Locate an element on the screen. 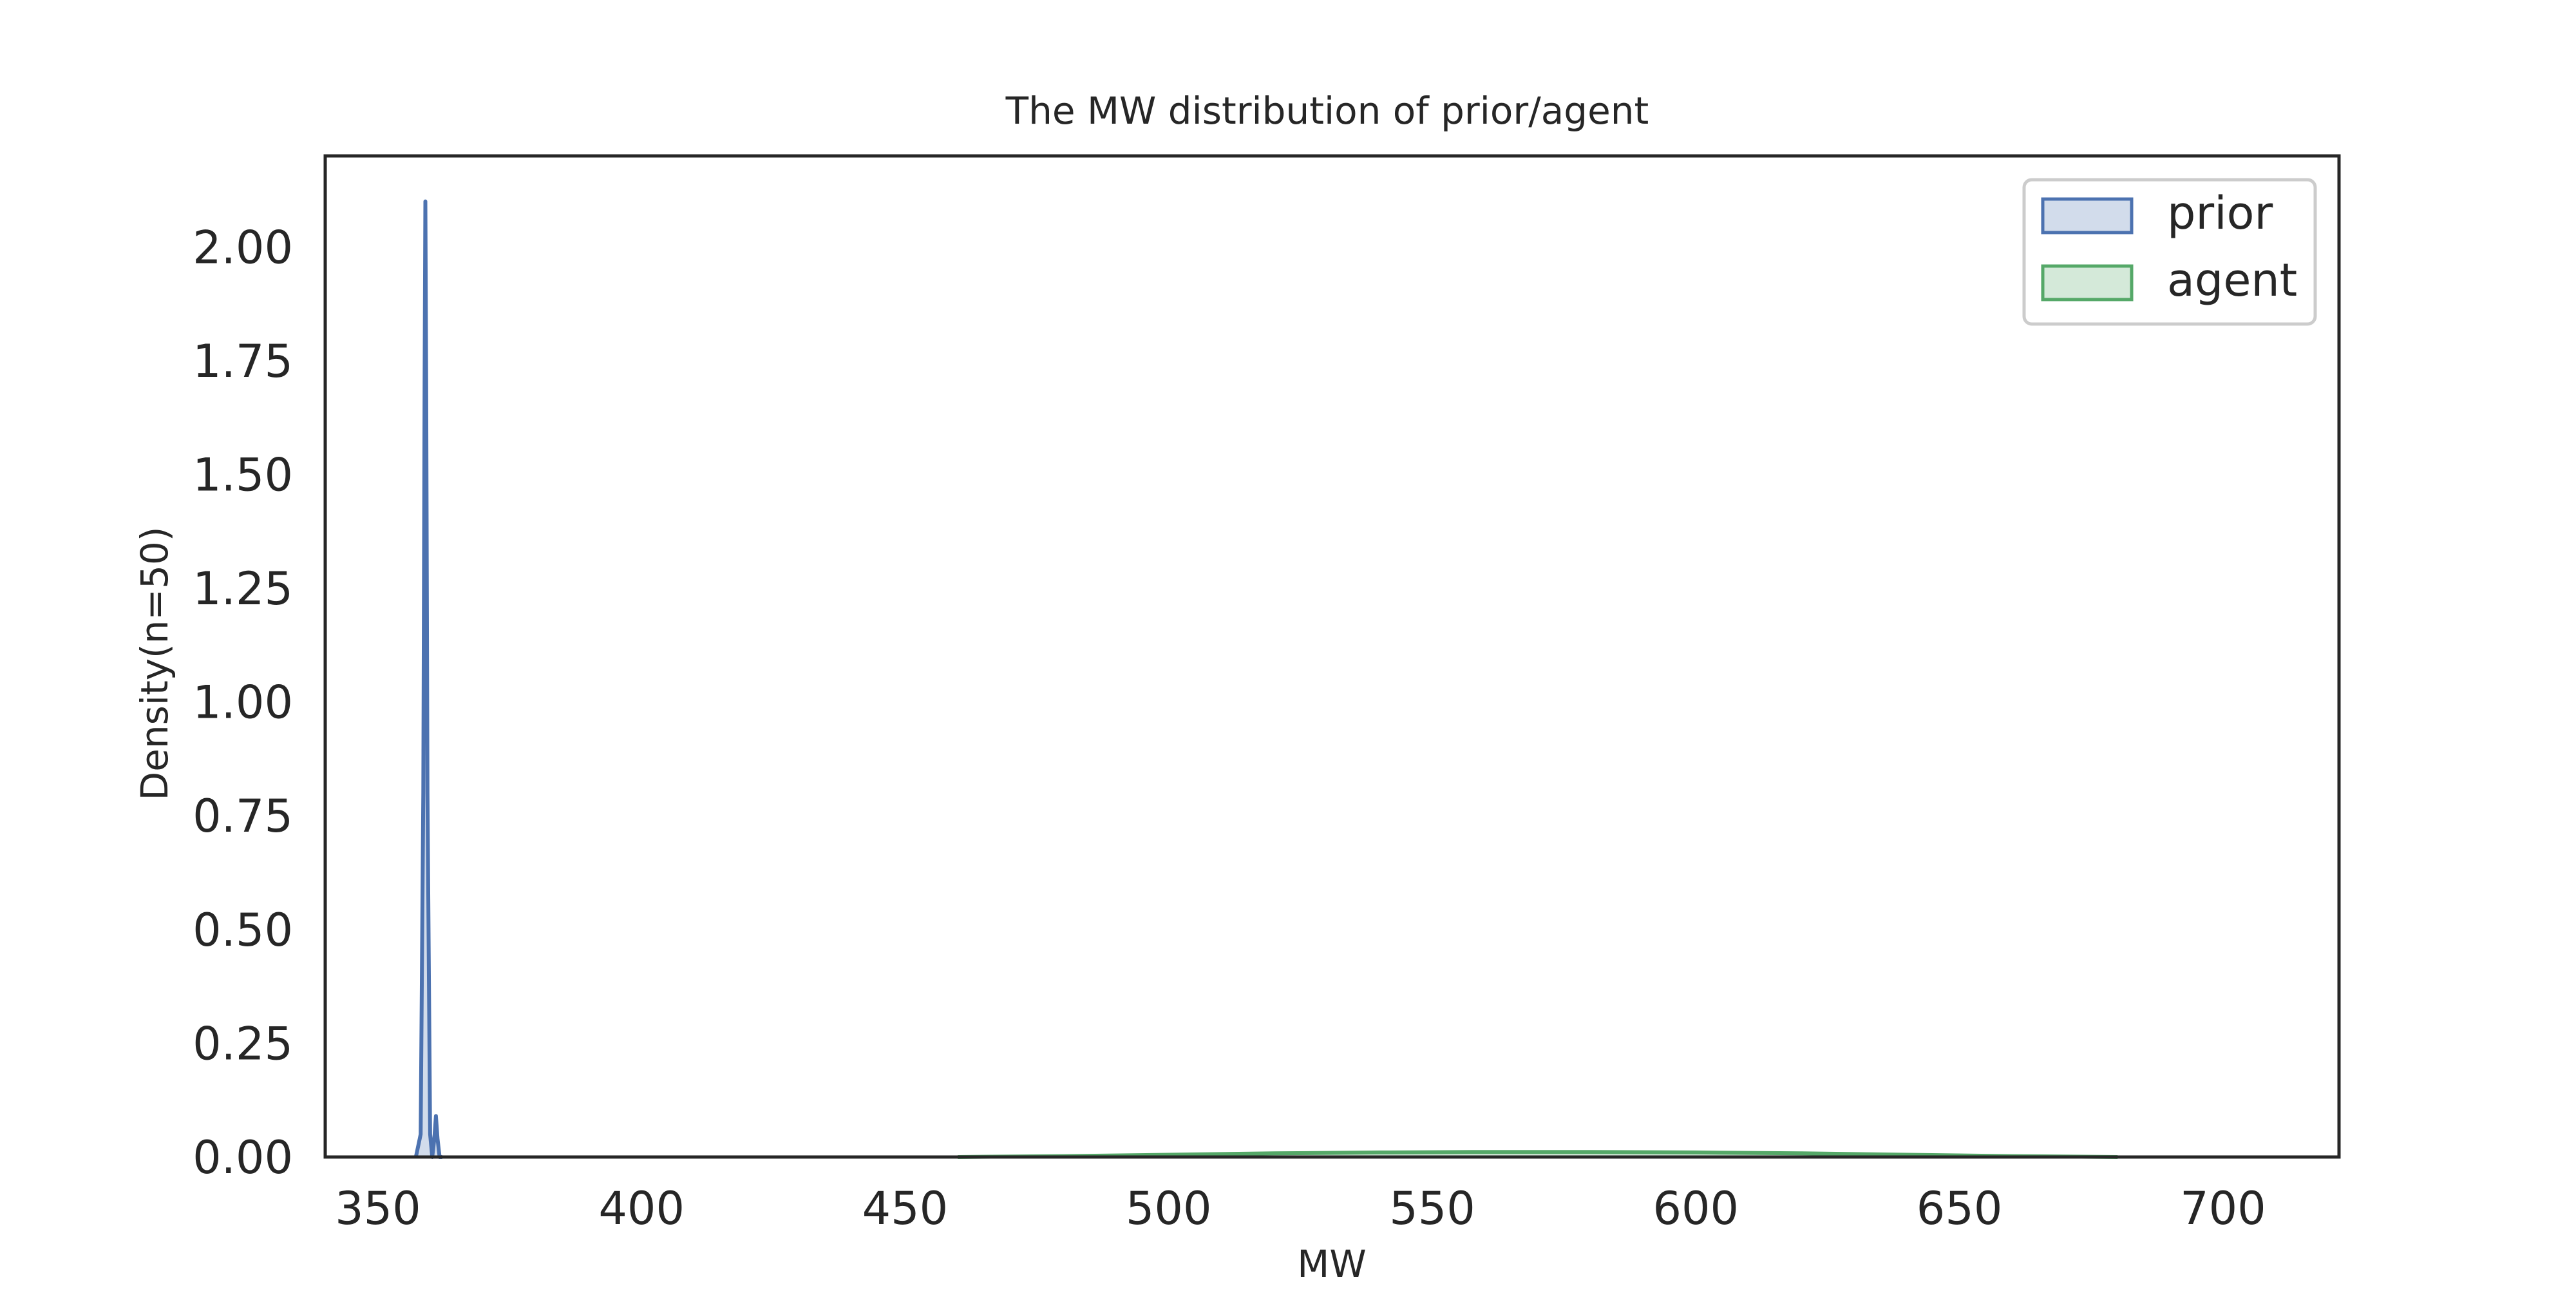 The height and width of the screenshot is (1291, 2576). x-tick-label: 600 is located at coordinates (1696, 1208).